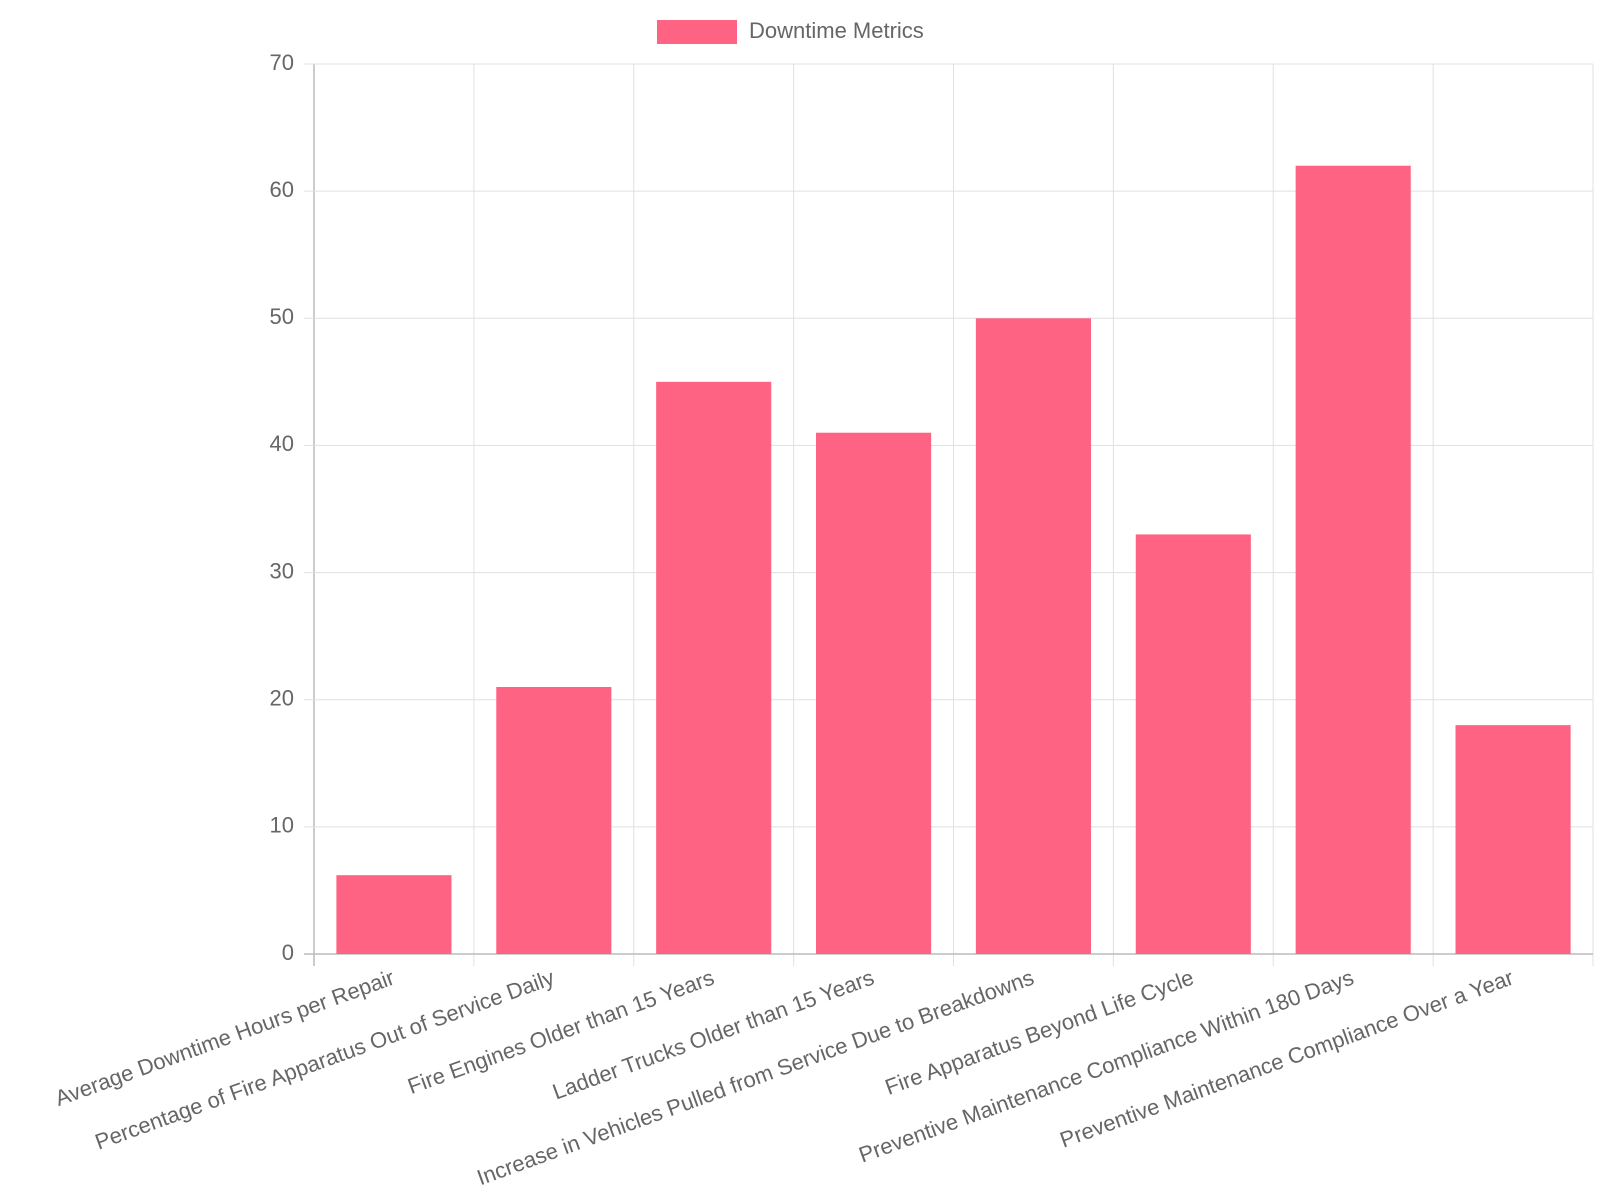 The width and height of the screenshot is (1600, 1200). I want to click on y-tick-label: 70, so click(282, 62).